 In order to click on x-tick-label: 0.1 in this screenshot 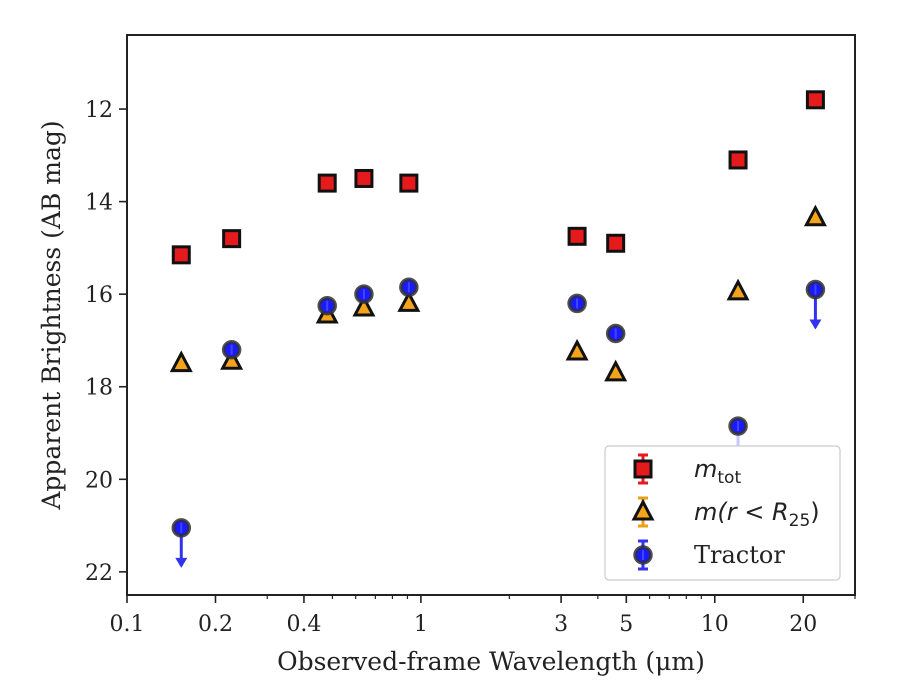, I will do `click(127, 624)`.